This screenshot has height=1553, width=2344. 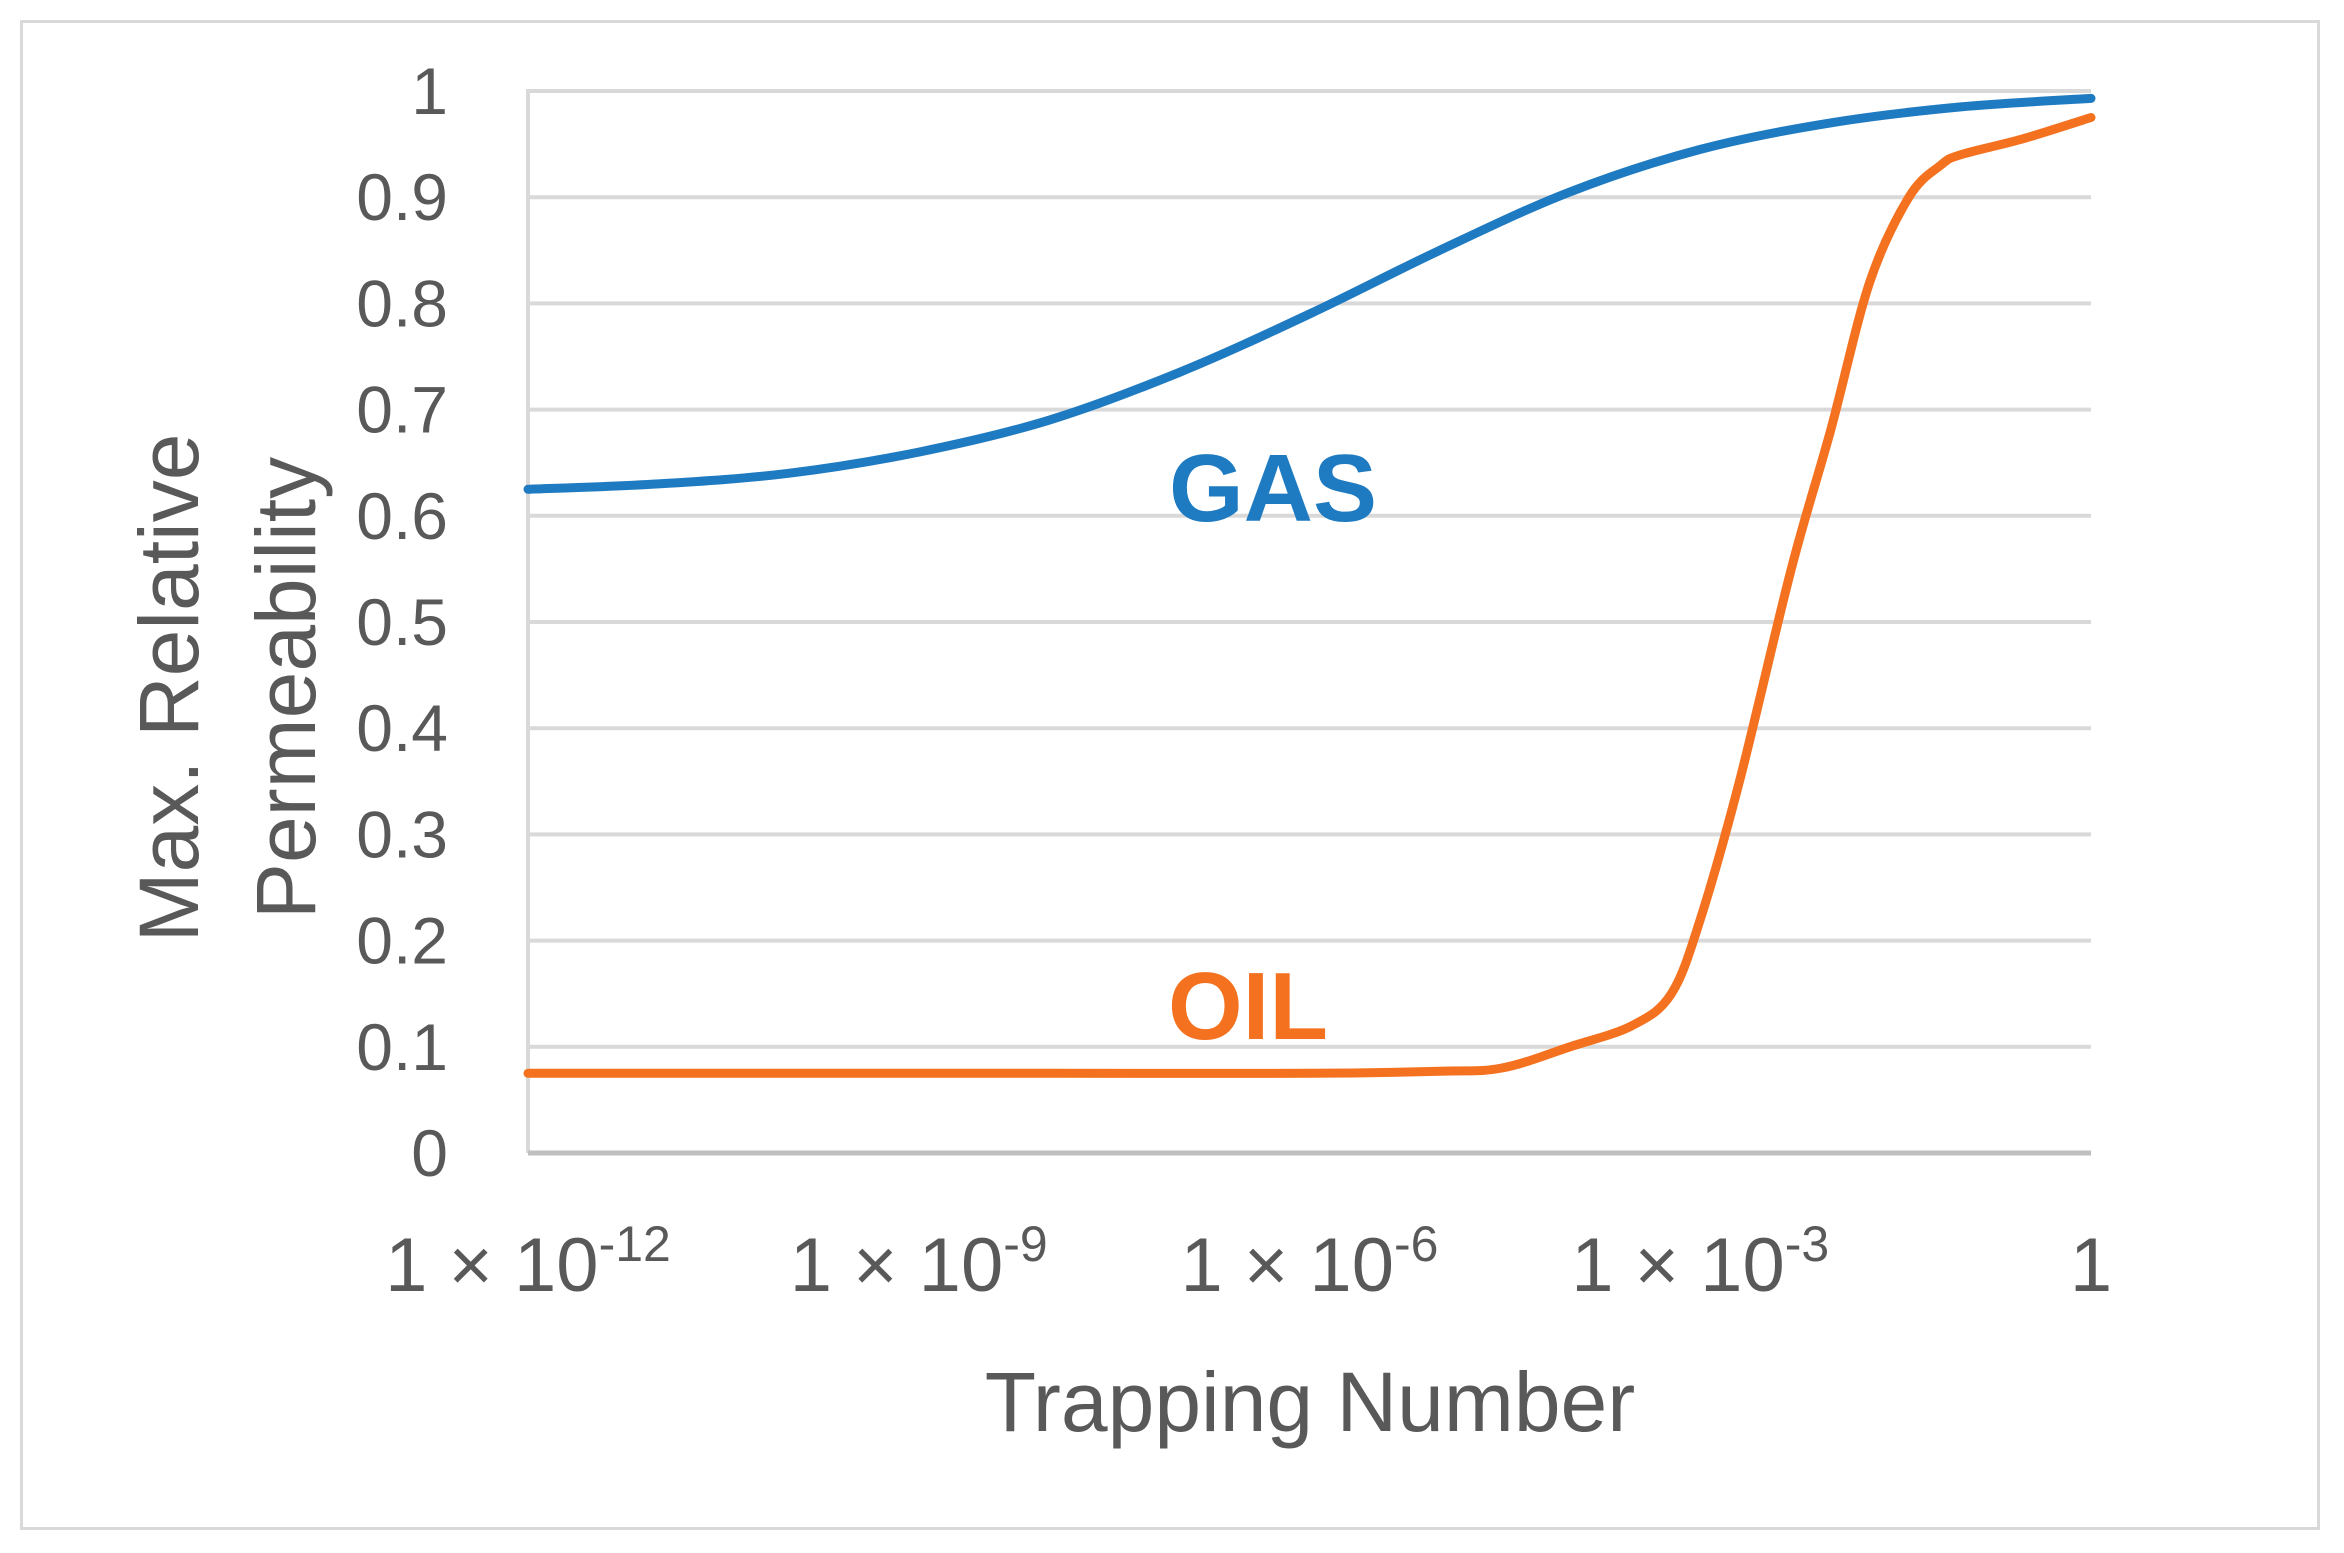 I want to click on y-tick-label: 0.3, so click(x=402, y=834).